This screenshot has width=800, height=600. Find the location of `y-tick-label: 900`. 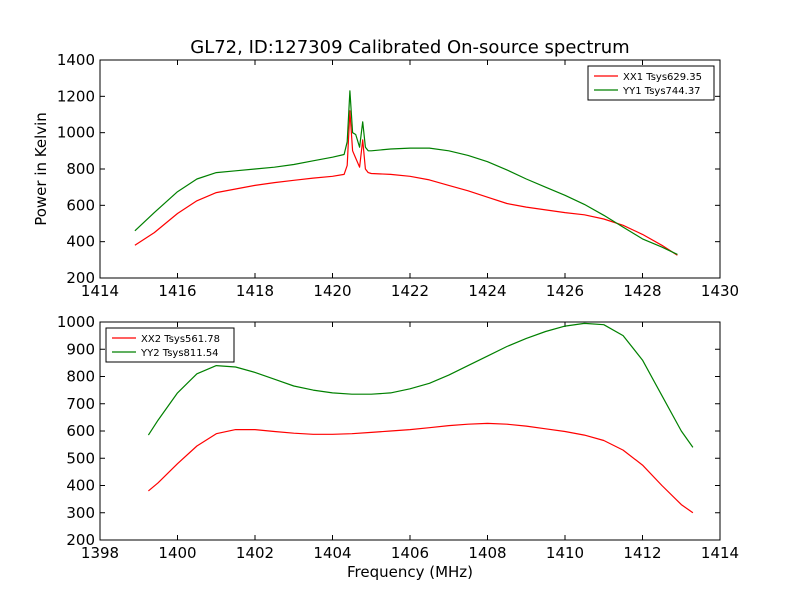

y-tick-label: 900 is located at coordinates (80, 349).